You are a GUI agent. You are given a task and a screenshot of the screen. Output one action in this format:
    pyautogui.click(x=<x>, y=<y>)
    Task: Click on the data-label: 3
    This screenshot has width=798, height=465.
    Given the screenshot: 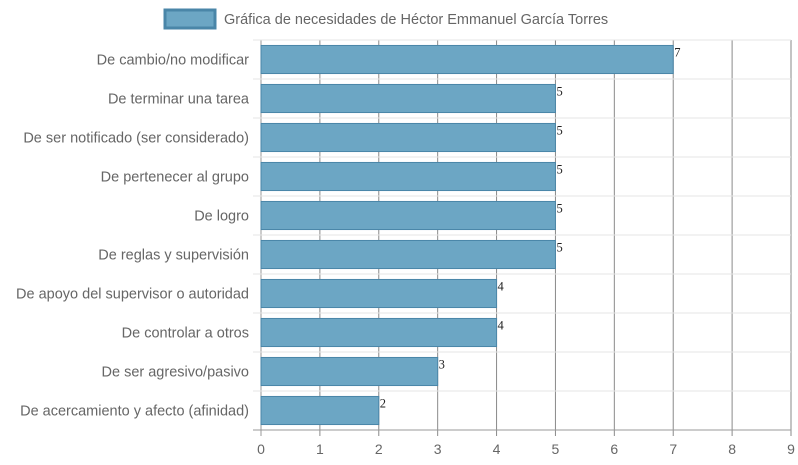 What is the action you would take?
    pyautogui.click(x=442, y=364)
    